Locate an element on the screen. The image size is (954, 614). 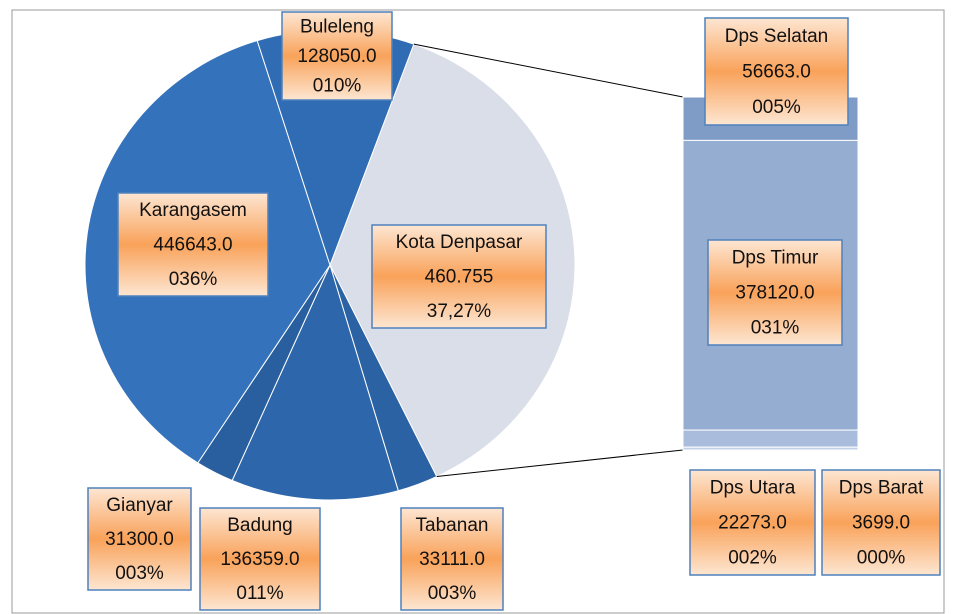
data-label: Kota Denpasar is located at coordinates (459, 242).